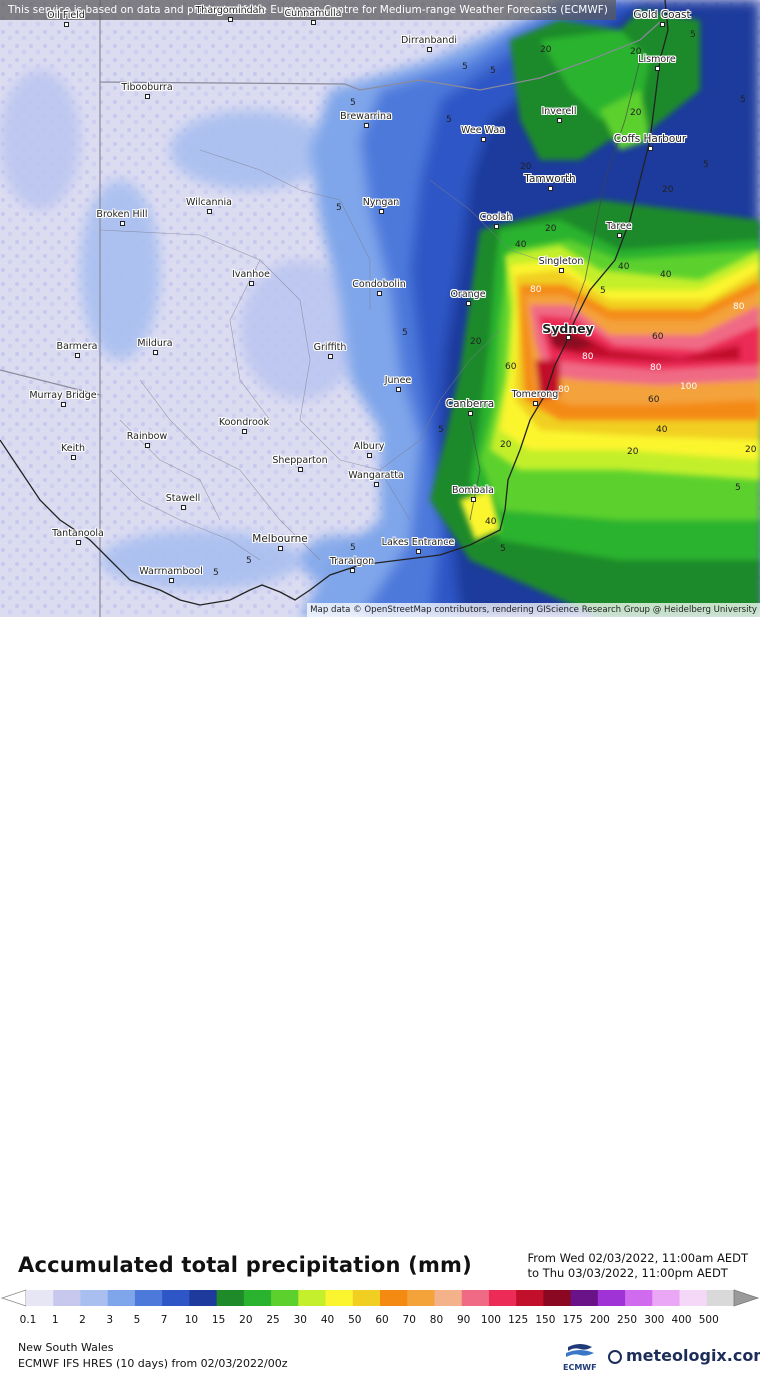  What do you see at coordinates (77, 346) in the screenshot?
I see `city-label: Barmera` at bounding box center [77, 346].